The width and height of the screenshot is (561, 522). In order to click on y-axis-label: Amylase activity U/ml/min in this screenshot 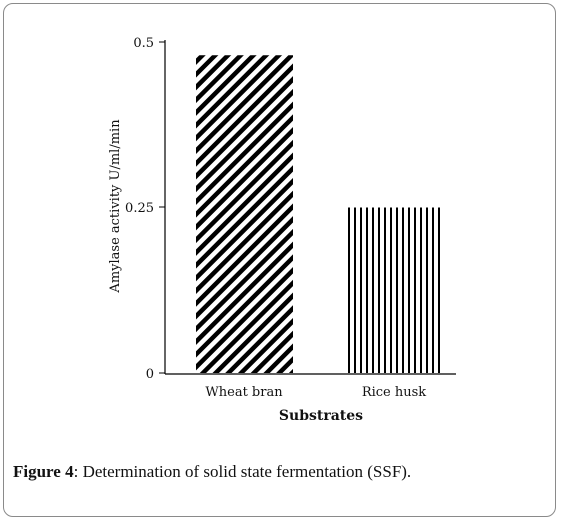, I will do `click(115, 206)`.